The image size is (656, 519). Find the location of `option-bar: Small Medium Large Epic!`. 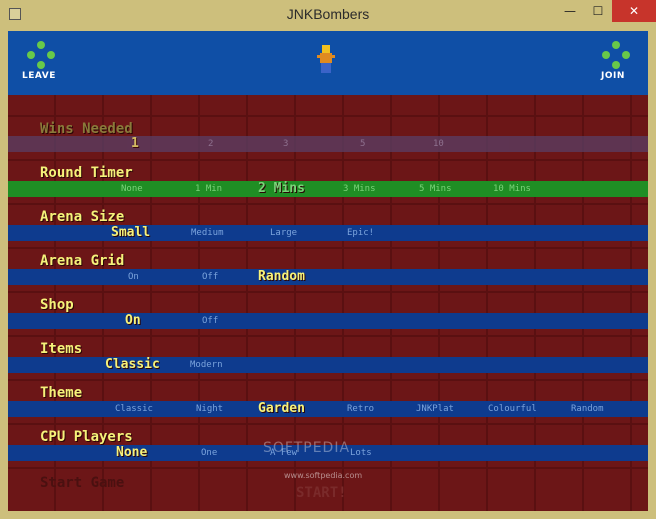

option-bar: Small Medium Large Epic! is located at coordinates (328, 233).